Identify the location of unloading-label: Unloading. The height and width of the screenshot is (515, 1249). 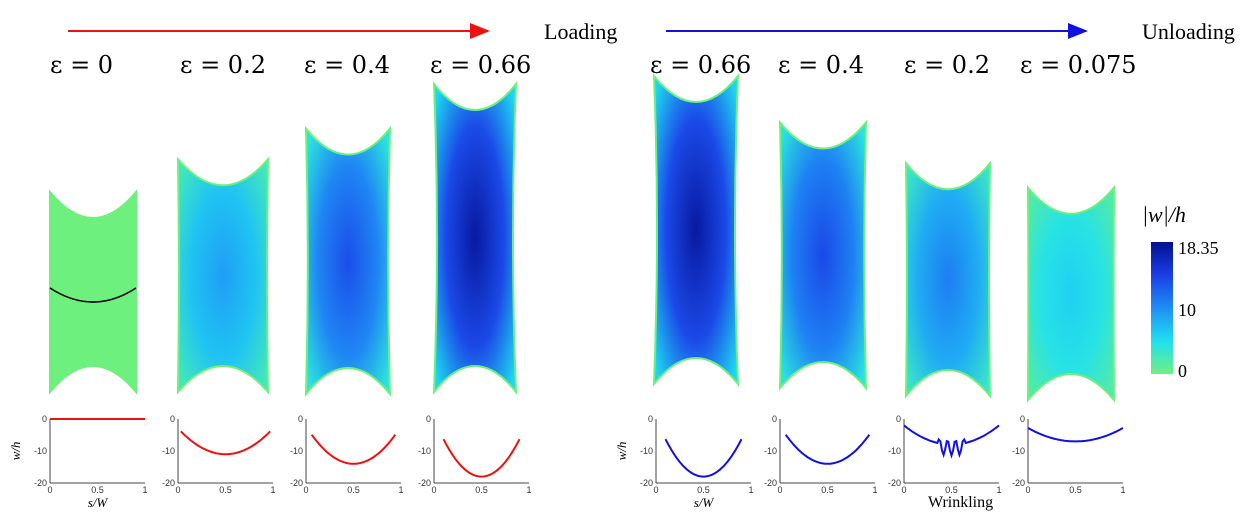
(1188, 31).